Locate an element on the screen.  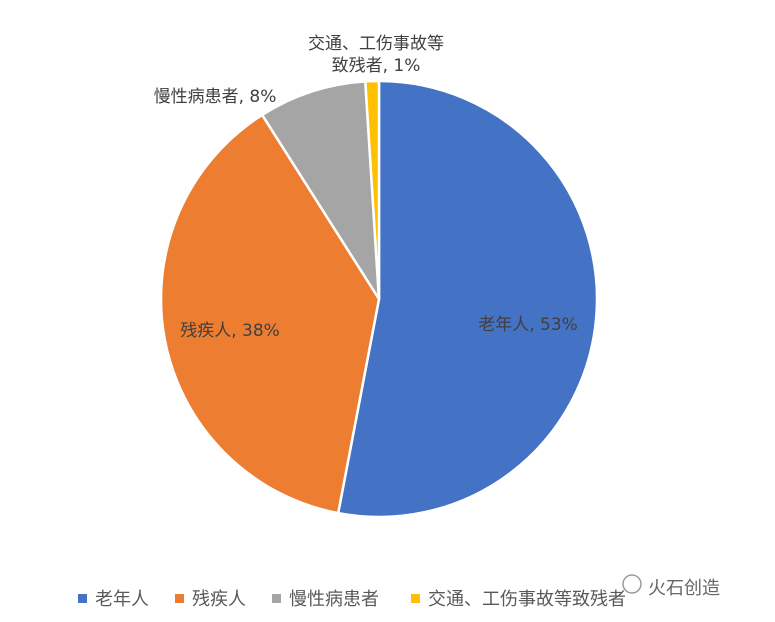
legend-label: 交通、工伤事故等致残者 is located at coordinates (527, 599).